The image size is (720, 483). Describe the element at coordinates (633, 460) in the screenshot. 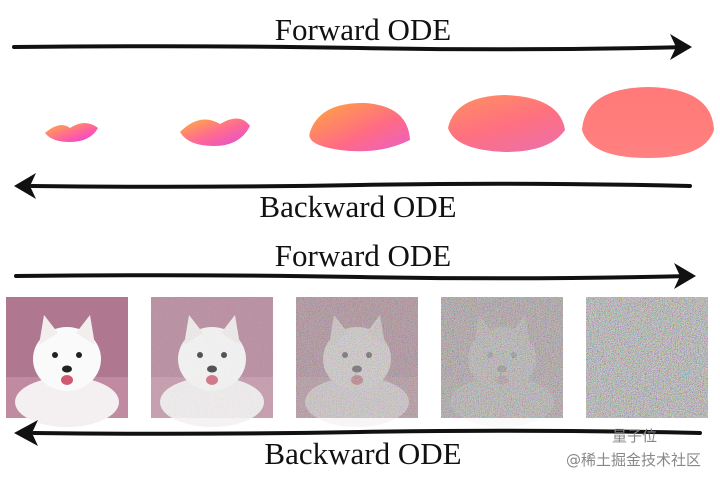

I see `watermark-platform: @稀土掘金技术社区` at that location.